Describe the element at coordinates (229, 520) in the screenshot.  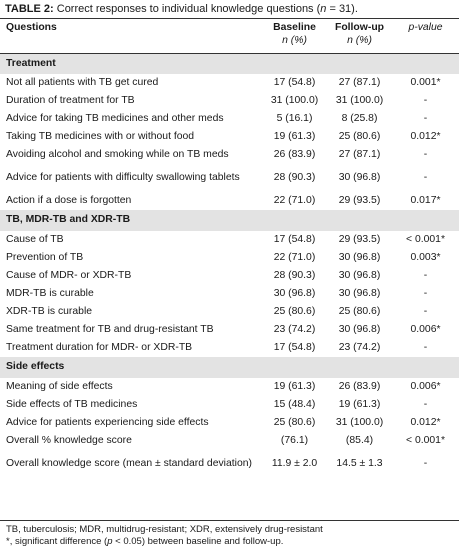
I see `bottom-rule` at that location.